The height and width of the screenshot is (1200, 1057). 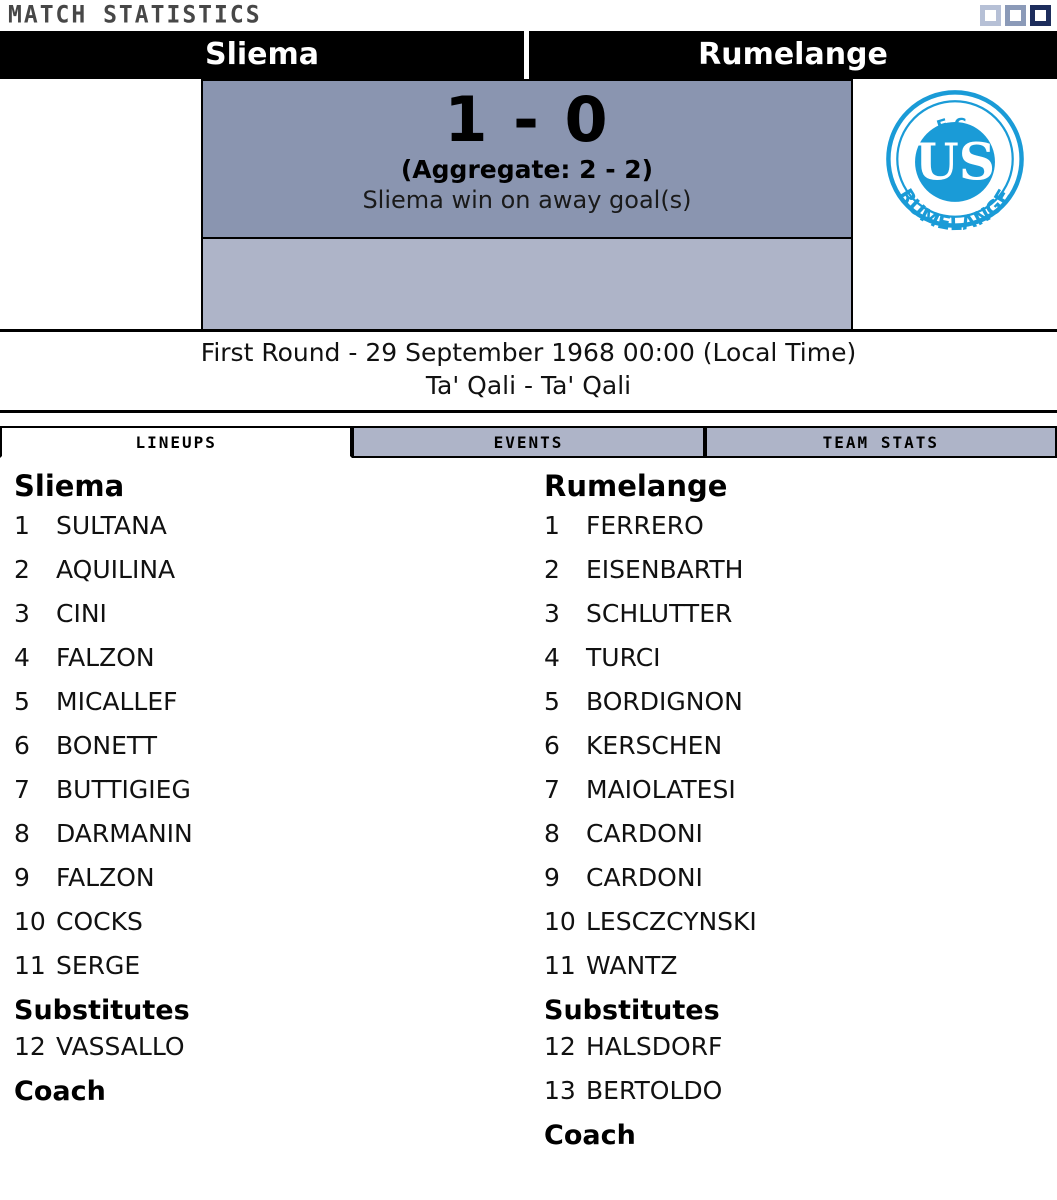 What do you see at coordinates (271, 877) in the screenshot?
I see `list-item: 9 FALZON` at bounding box center [271, 877].